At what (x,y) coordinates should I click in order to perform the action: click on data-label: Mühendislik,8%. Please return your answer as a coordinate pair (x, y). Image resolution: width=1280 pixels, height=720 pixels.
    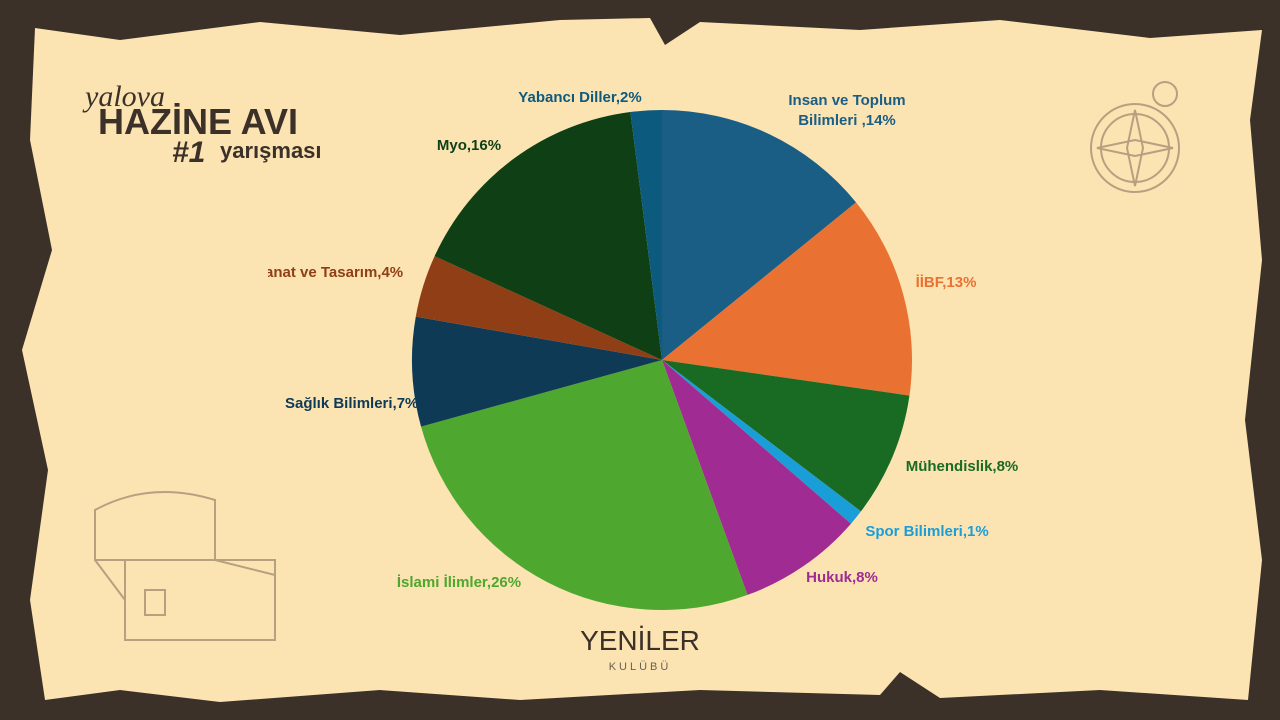
    Looking at the image, I should click on (962, 466).